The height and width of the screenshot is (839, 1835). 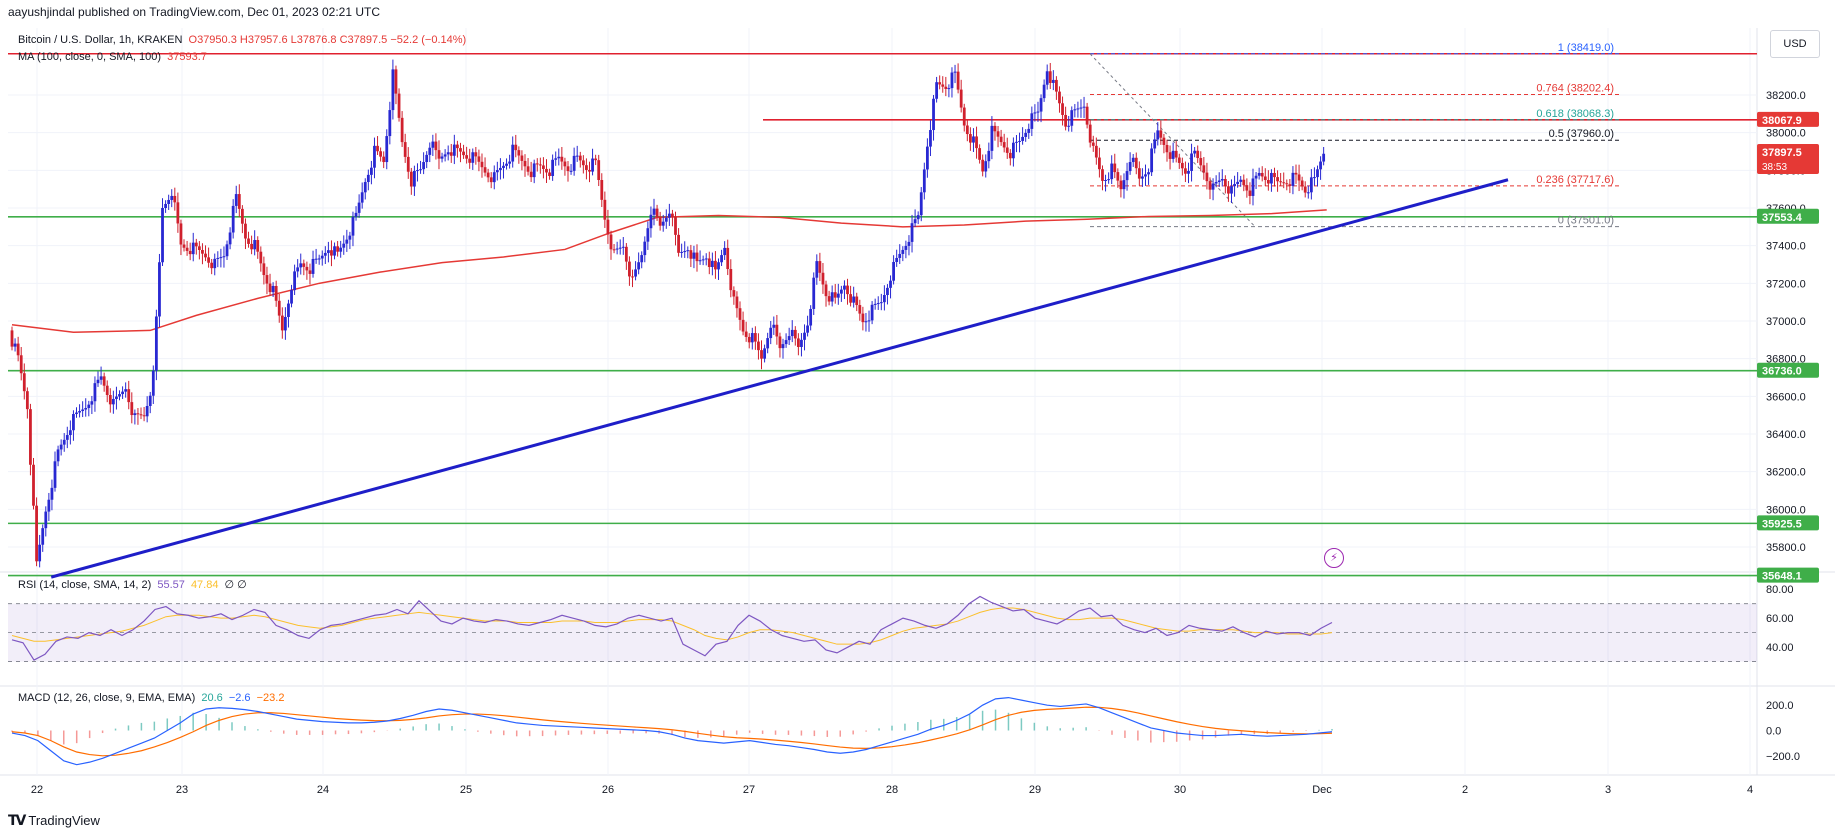 I want to click on rsi-tick-label: 60.00, so click(x=1780, y=619).